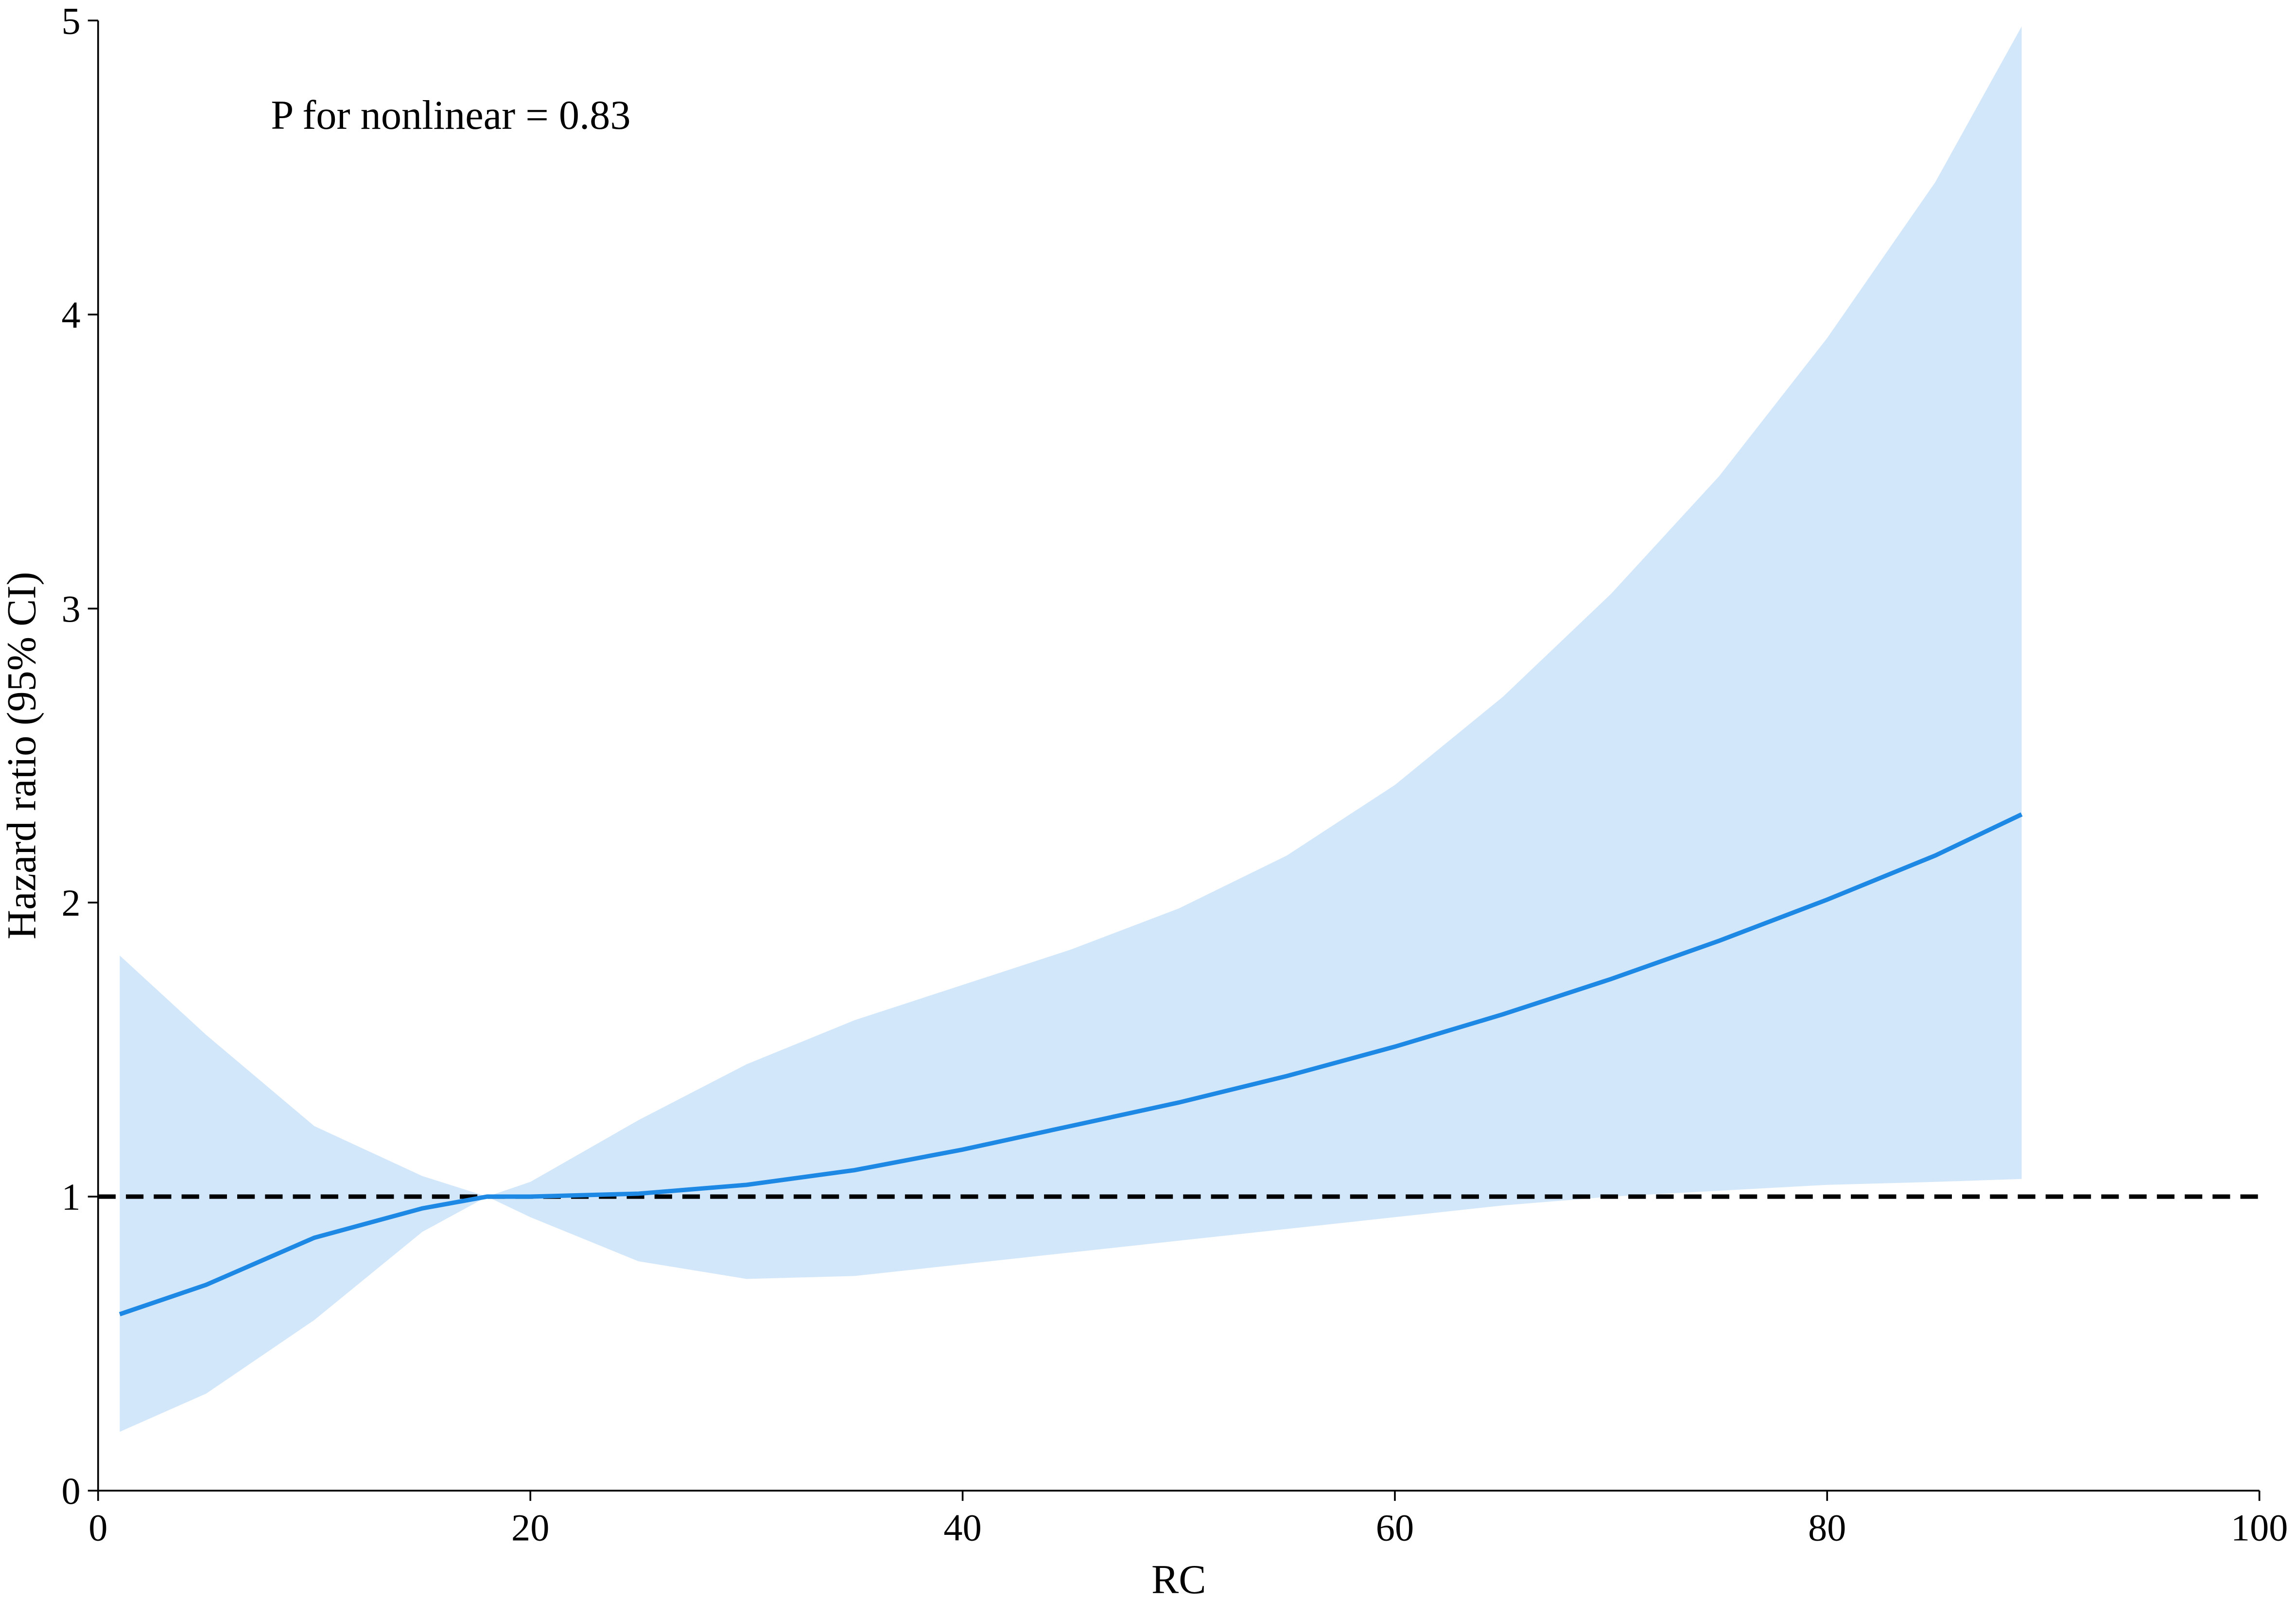 This screenshot has width=2296, height=1599. Describe the element at coordinates (1827, 1527) in the screenshot. I see `x-tick-label: 80` at that location.